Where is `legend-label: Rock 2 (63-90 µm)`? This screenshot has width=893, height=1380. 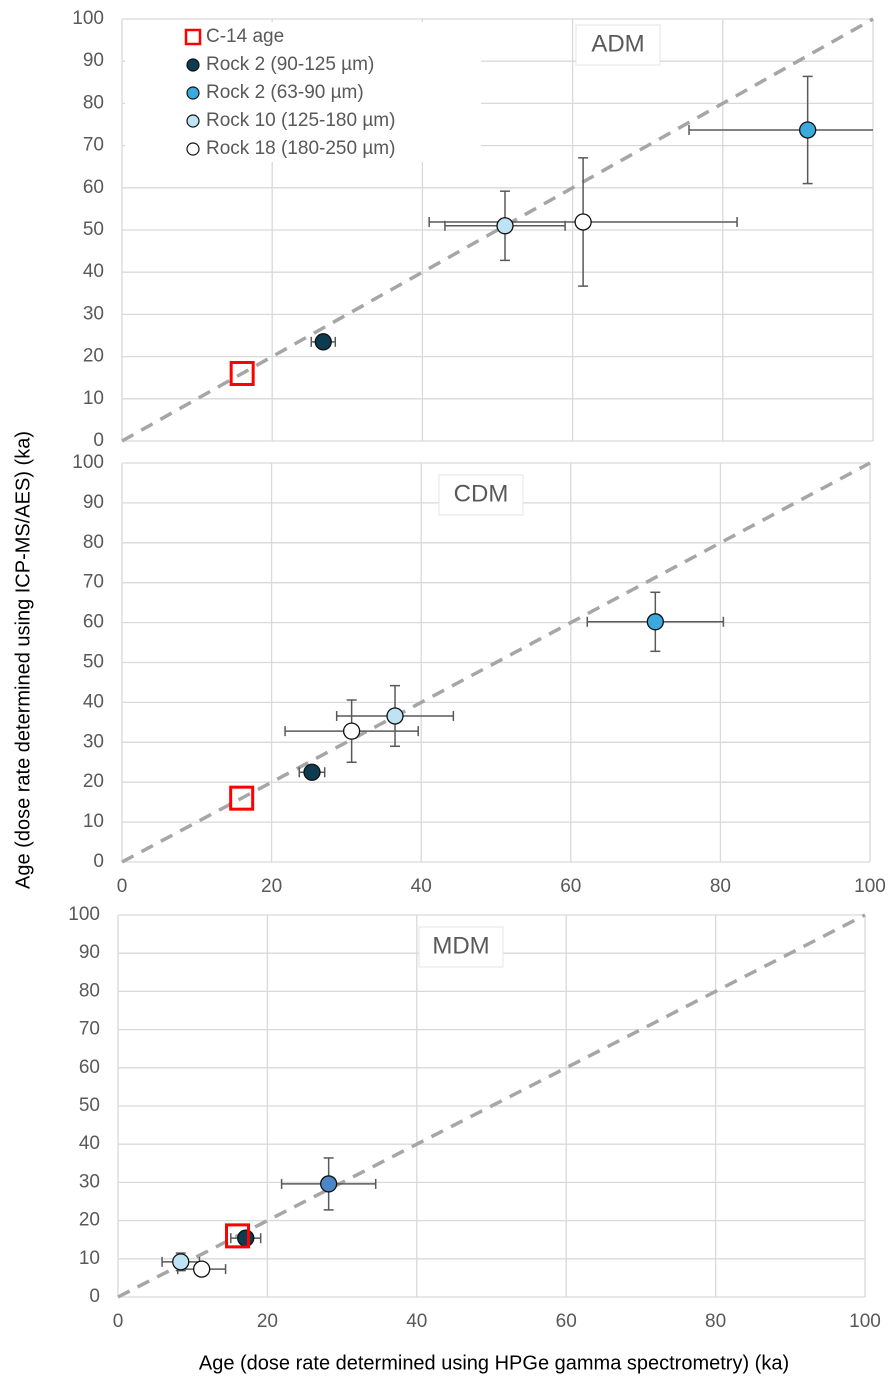
legend-label: Rock 2 (63-90 µm) is located at coordinates (285, 92).